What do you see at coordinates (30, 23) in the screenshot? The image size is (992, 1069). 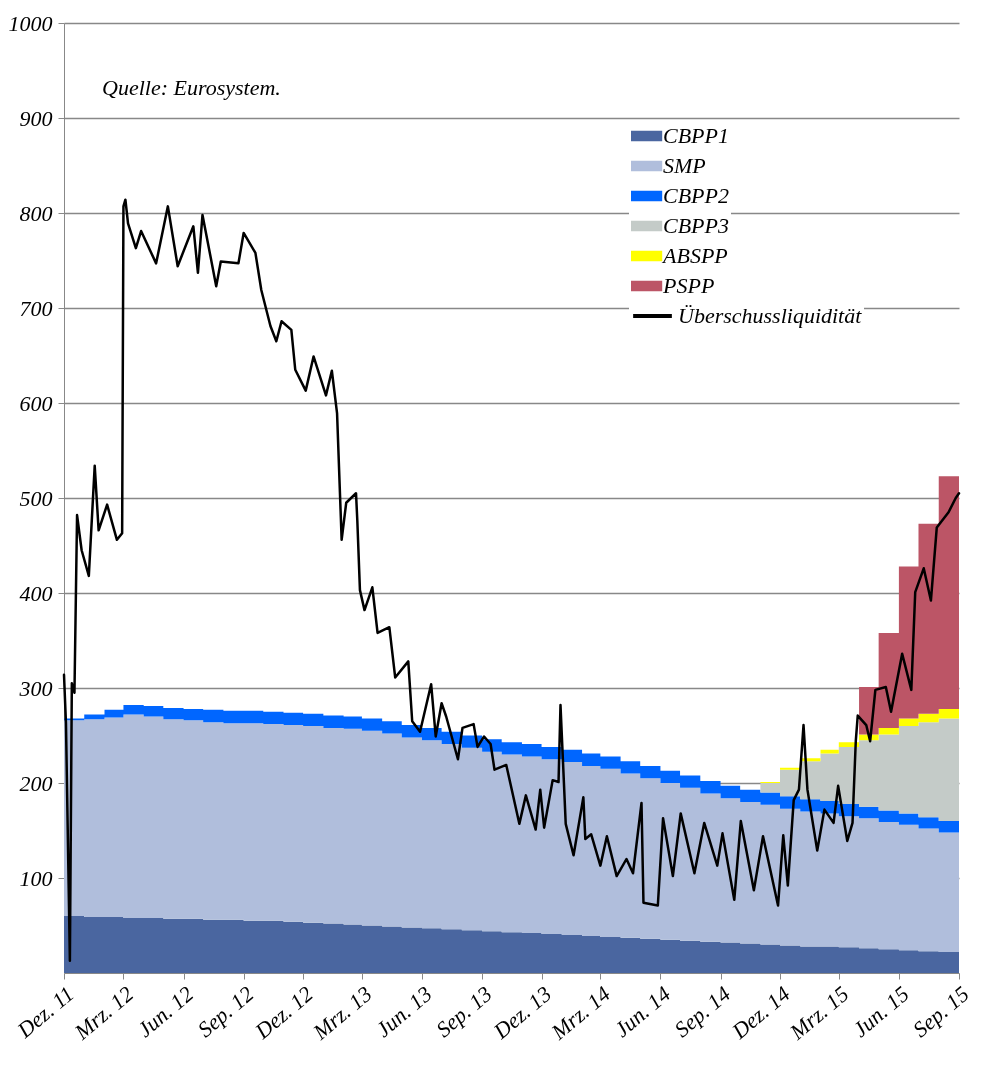 I see `y-tick-label: 1000` at bounding box center [30, 23].